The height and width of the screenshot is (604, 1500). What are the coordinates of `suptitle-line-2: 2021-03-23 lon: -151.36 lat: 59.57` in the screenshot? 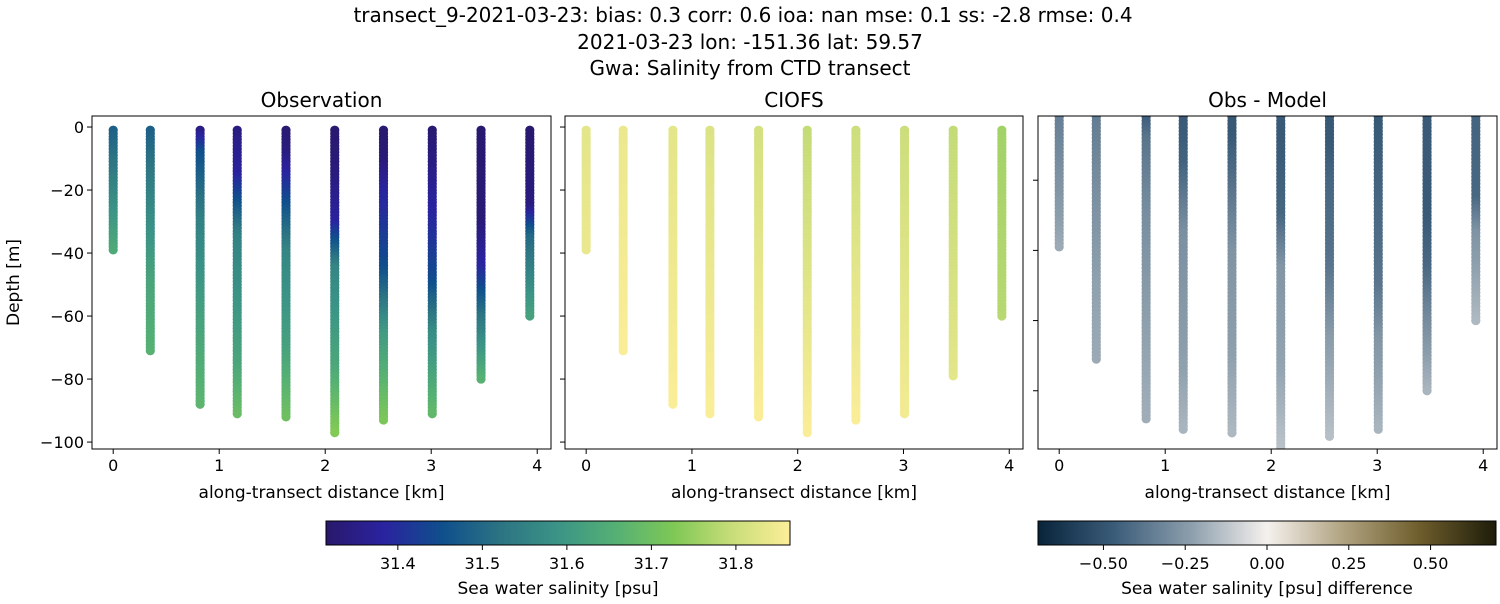 It's located at (750, 42).